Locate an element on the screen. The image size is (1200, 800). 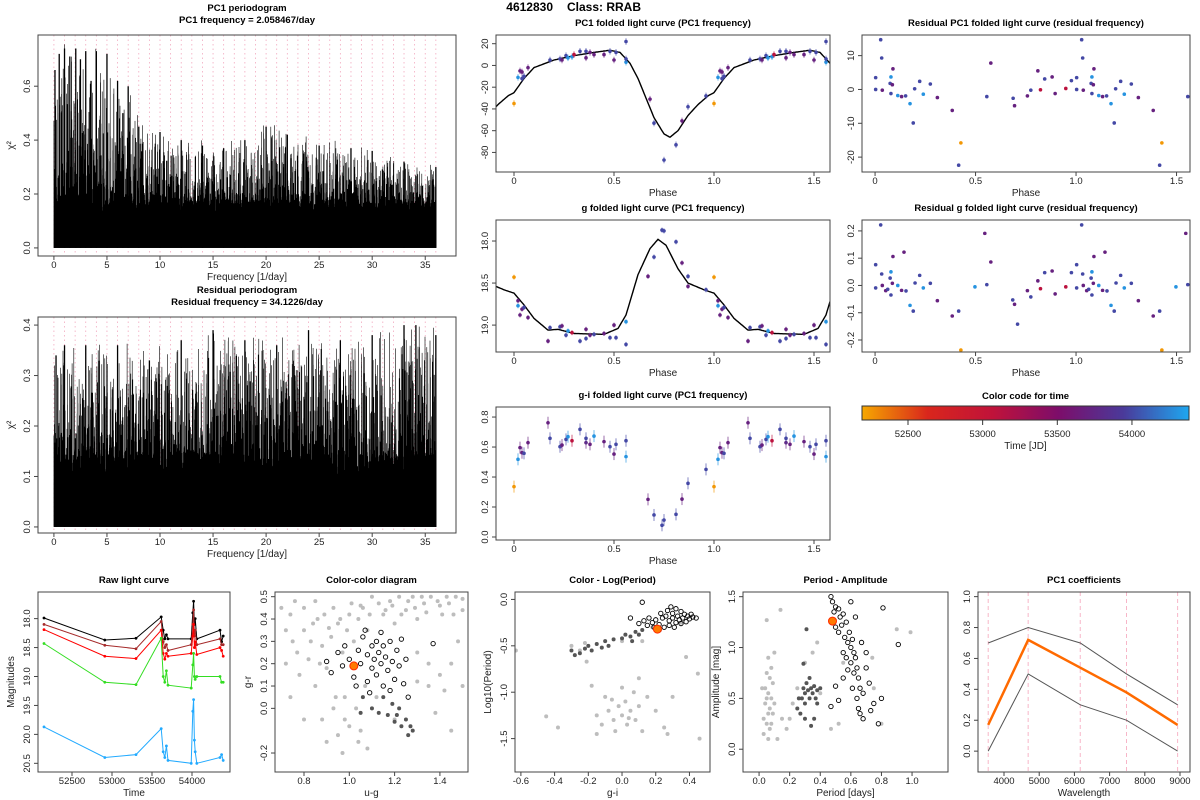
chart-title: PC1 periodogram is located at coordinates (246, 8).